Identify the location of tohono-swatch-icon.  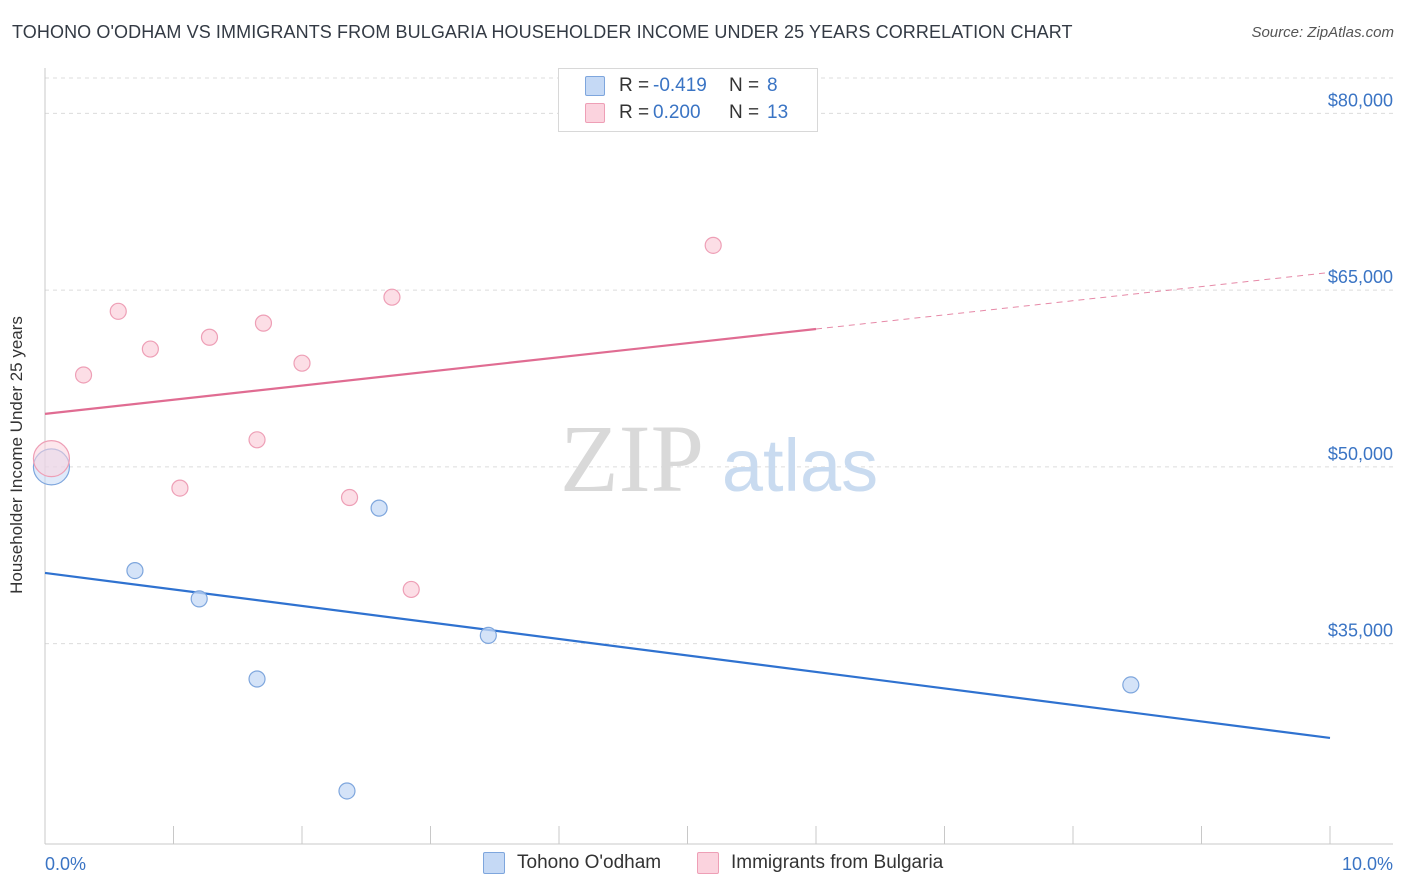
(595, 86).